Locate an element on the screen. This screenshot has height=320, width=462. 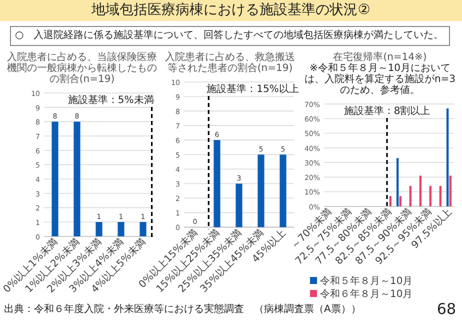
chart-title: 入院患者に占める、救急搬送等された患者の割合(n=19) is located at coordinates (230, 63).